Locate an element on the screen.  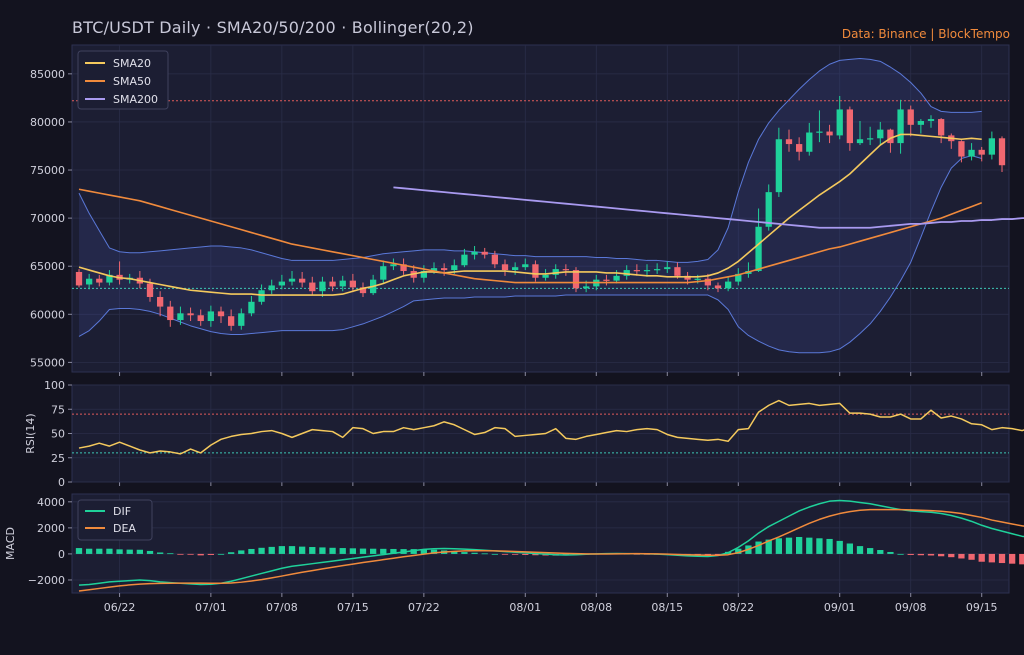
y-tick-label-rsi: 25 is located at coordinates (58, 458).